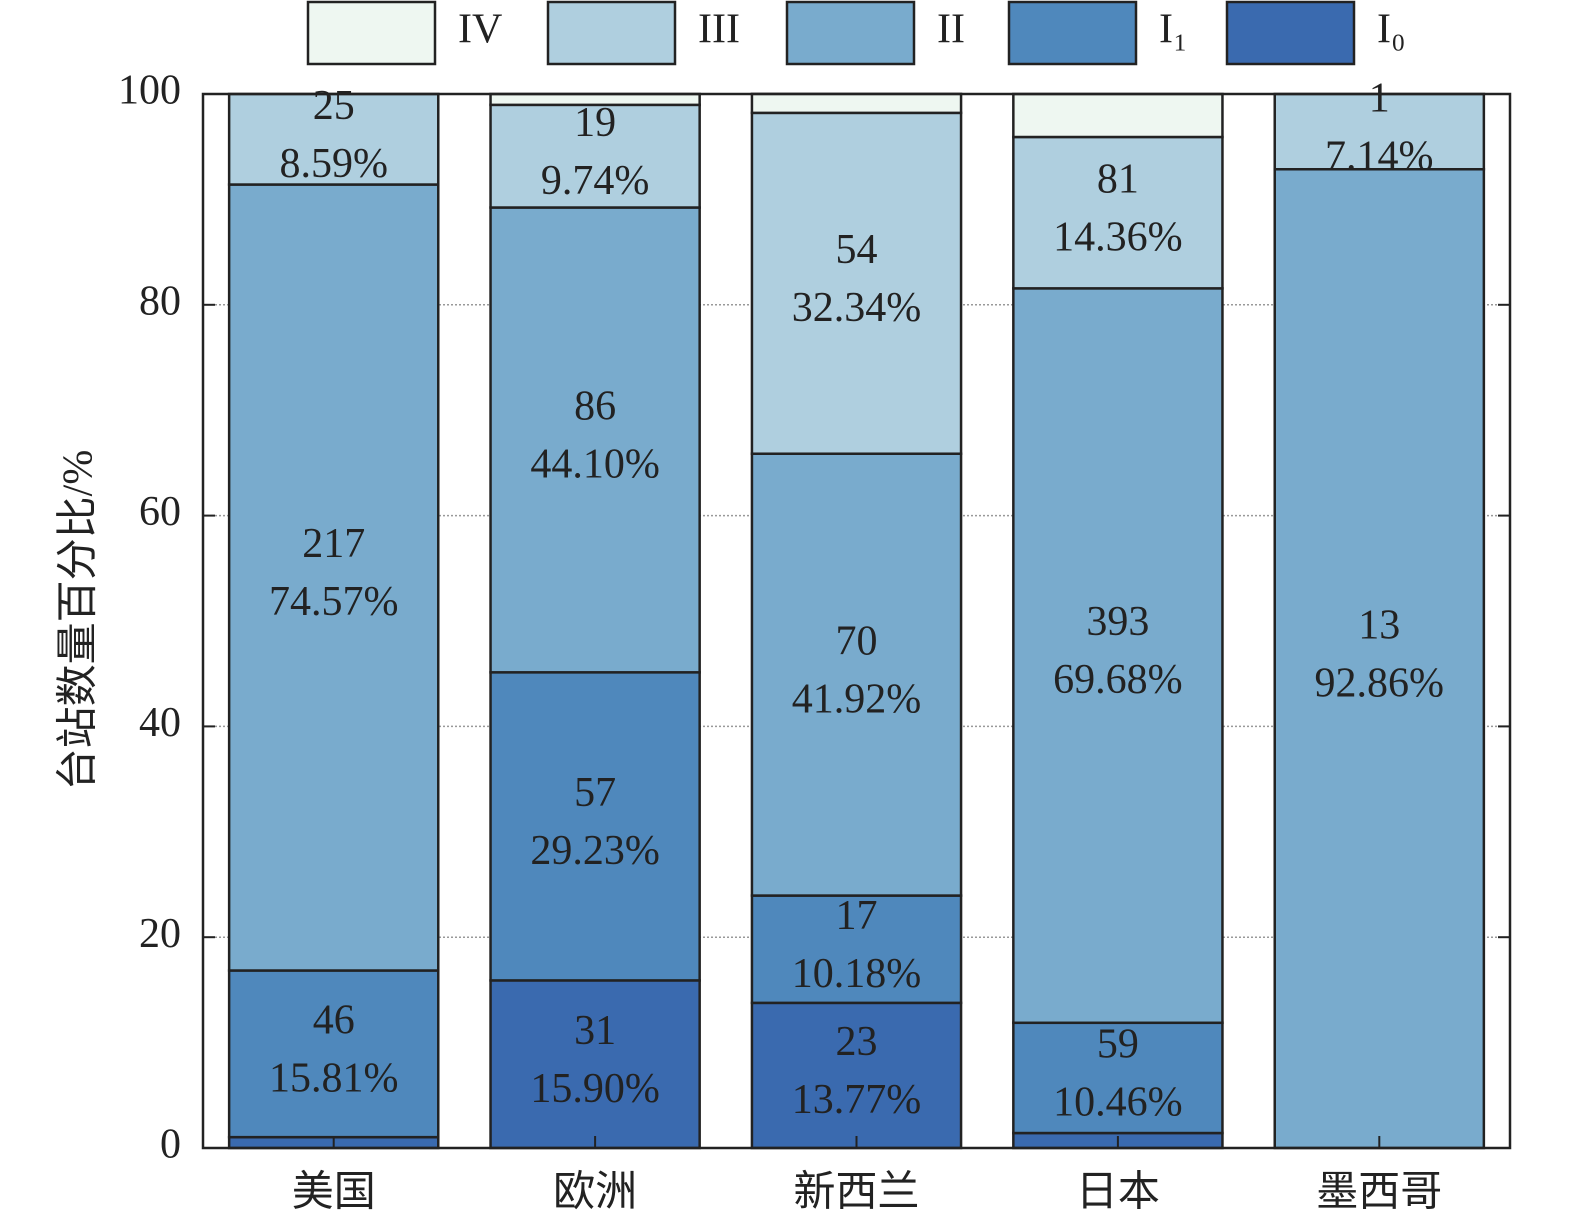  What do you see at coordinates (333, 544) in the screenshot?
I see `count-label: 217` at bounding box center [333, 544].